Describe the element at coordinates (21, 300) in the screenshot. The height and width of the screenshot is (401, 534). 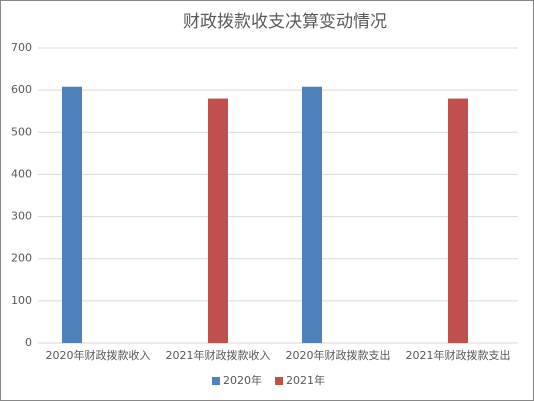
I see `y-tick-label: 100` at that location.